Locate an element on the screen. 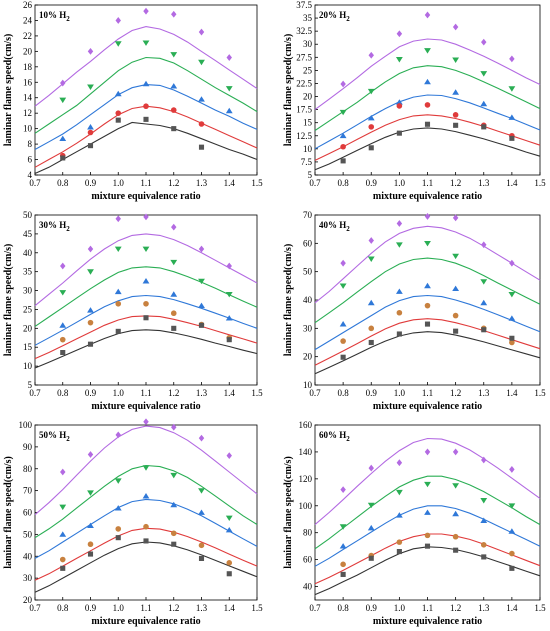 The height and width of the screenshot is (631, 550). y-tick-label: 10 is located at coordinates (28, 129).